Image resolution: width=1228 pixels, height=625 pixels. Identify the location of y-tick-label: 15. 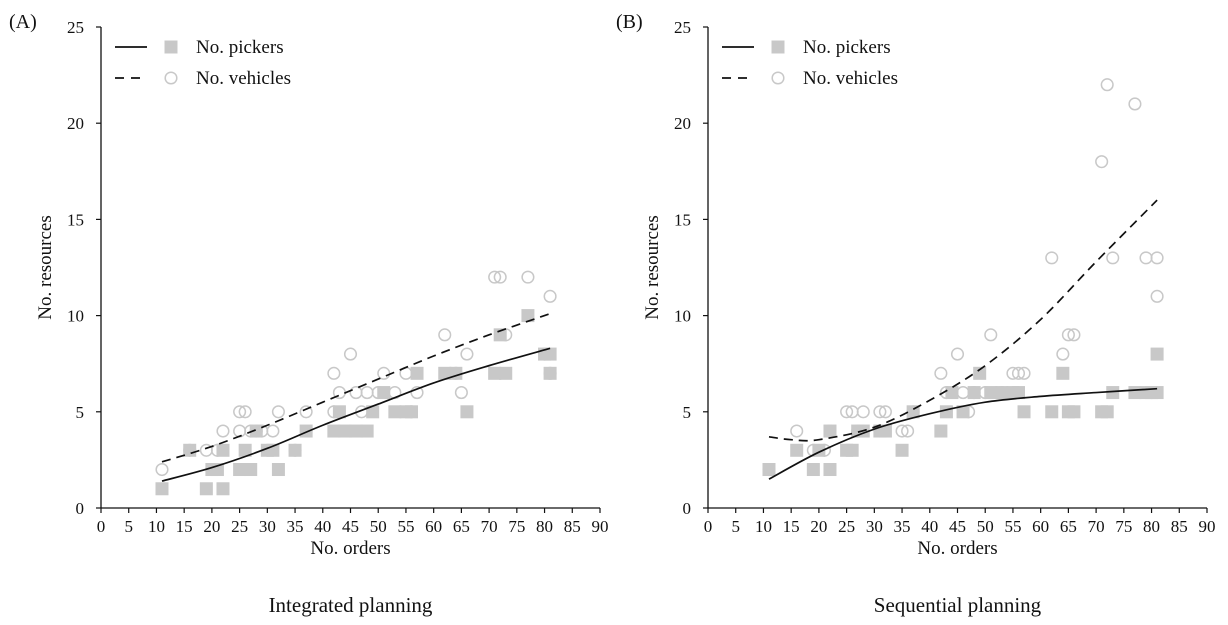
(75, 219).